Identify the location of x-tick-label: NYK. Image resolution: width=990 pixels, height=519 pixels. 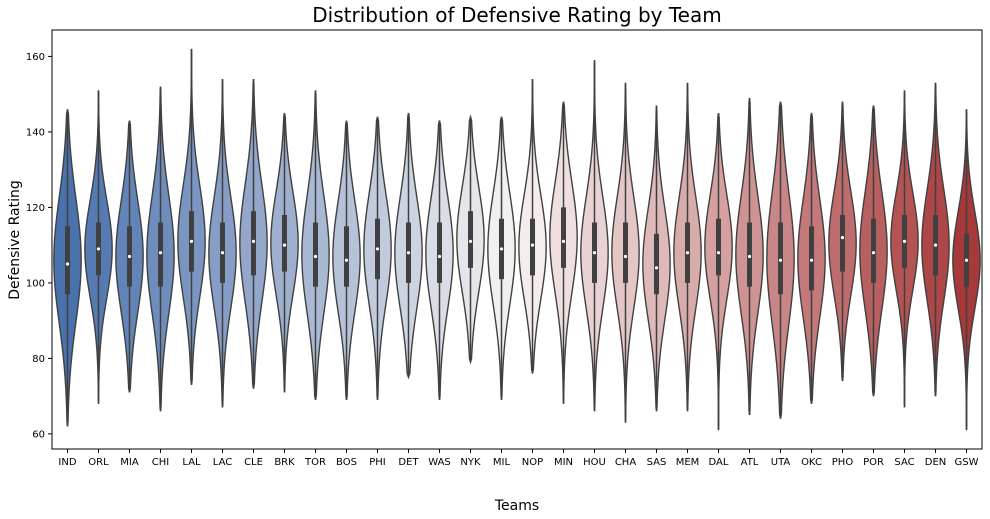
(470, 462).